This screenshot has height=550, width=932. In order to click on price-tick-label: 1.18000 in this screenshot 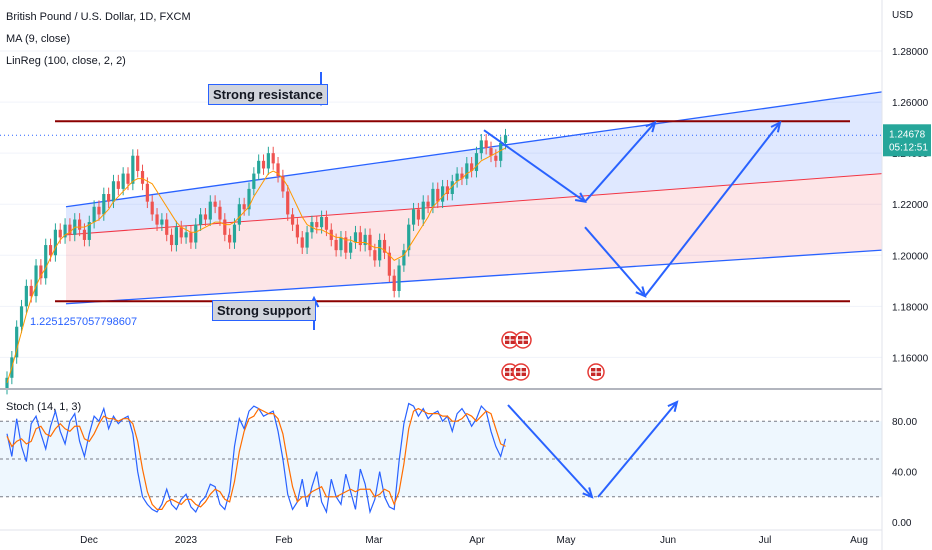, I will do `click(910, 307)`.